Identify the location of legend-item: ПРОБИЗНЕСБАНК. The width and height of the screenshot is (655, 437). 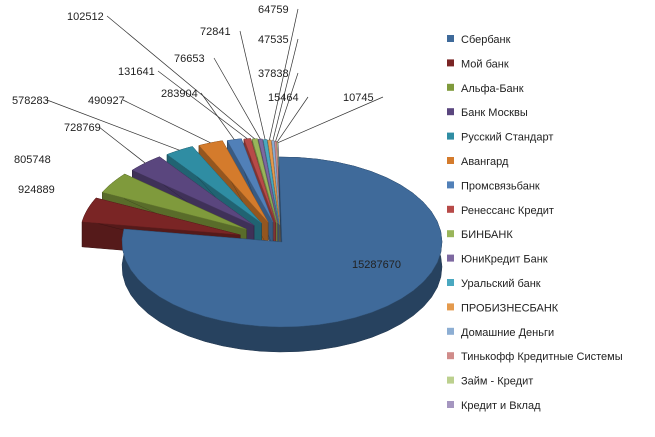
(503, 308).